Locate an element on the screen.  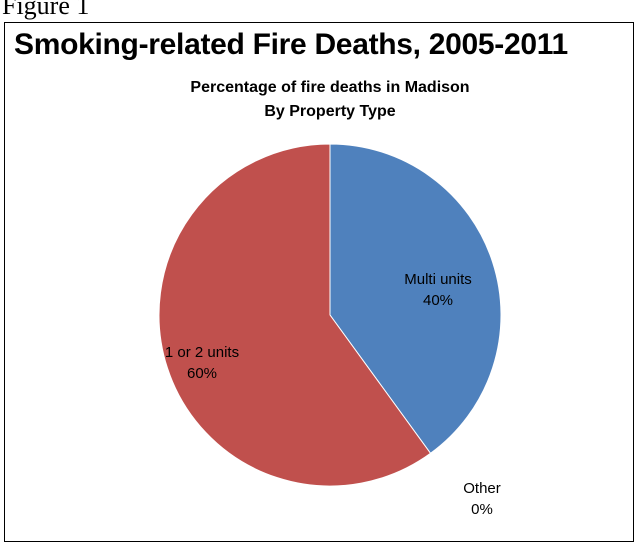
chart-title-line-2: By Property Type is located at coordinates (330, 111).